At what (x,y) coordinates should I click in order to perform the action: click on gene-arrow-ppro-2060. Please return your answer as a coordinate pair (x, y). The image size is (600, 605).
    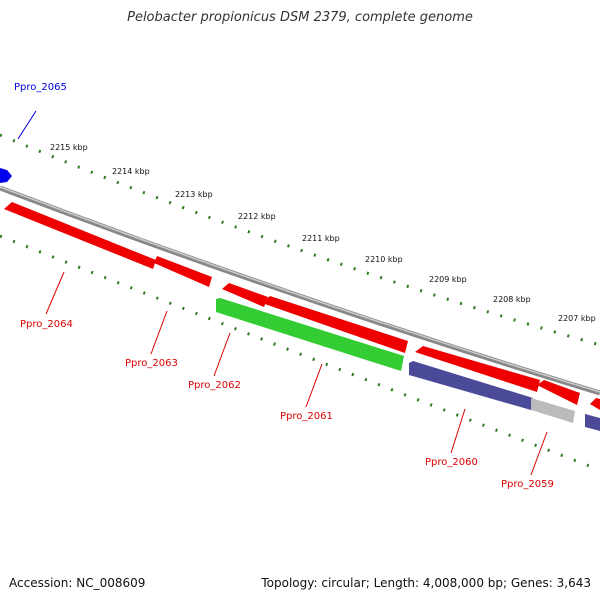
    Looking at the image, I should click on (477, 369).